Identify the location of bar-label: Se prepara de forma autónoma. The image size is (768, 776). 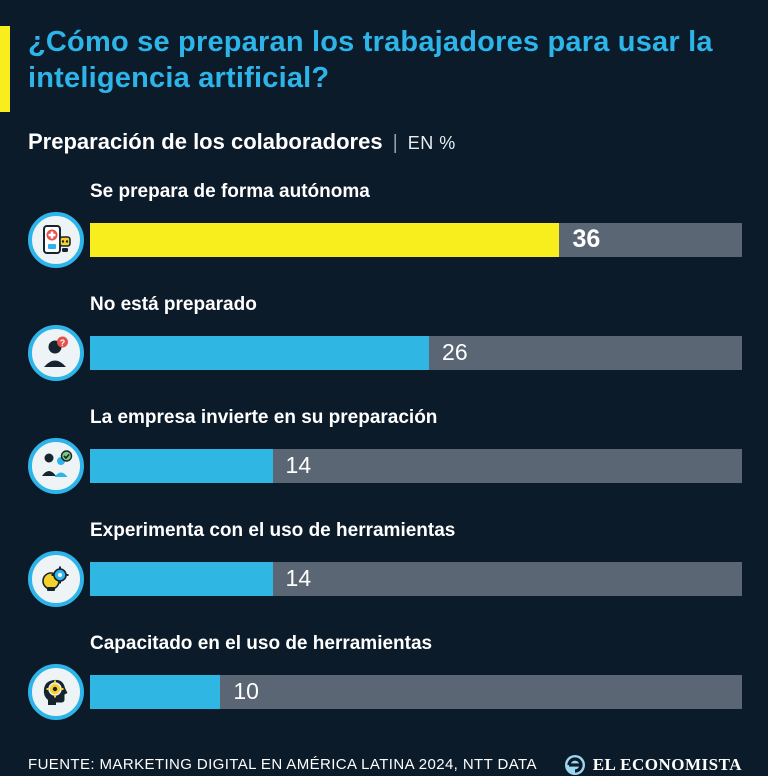
(230, 191).